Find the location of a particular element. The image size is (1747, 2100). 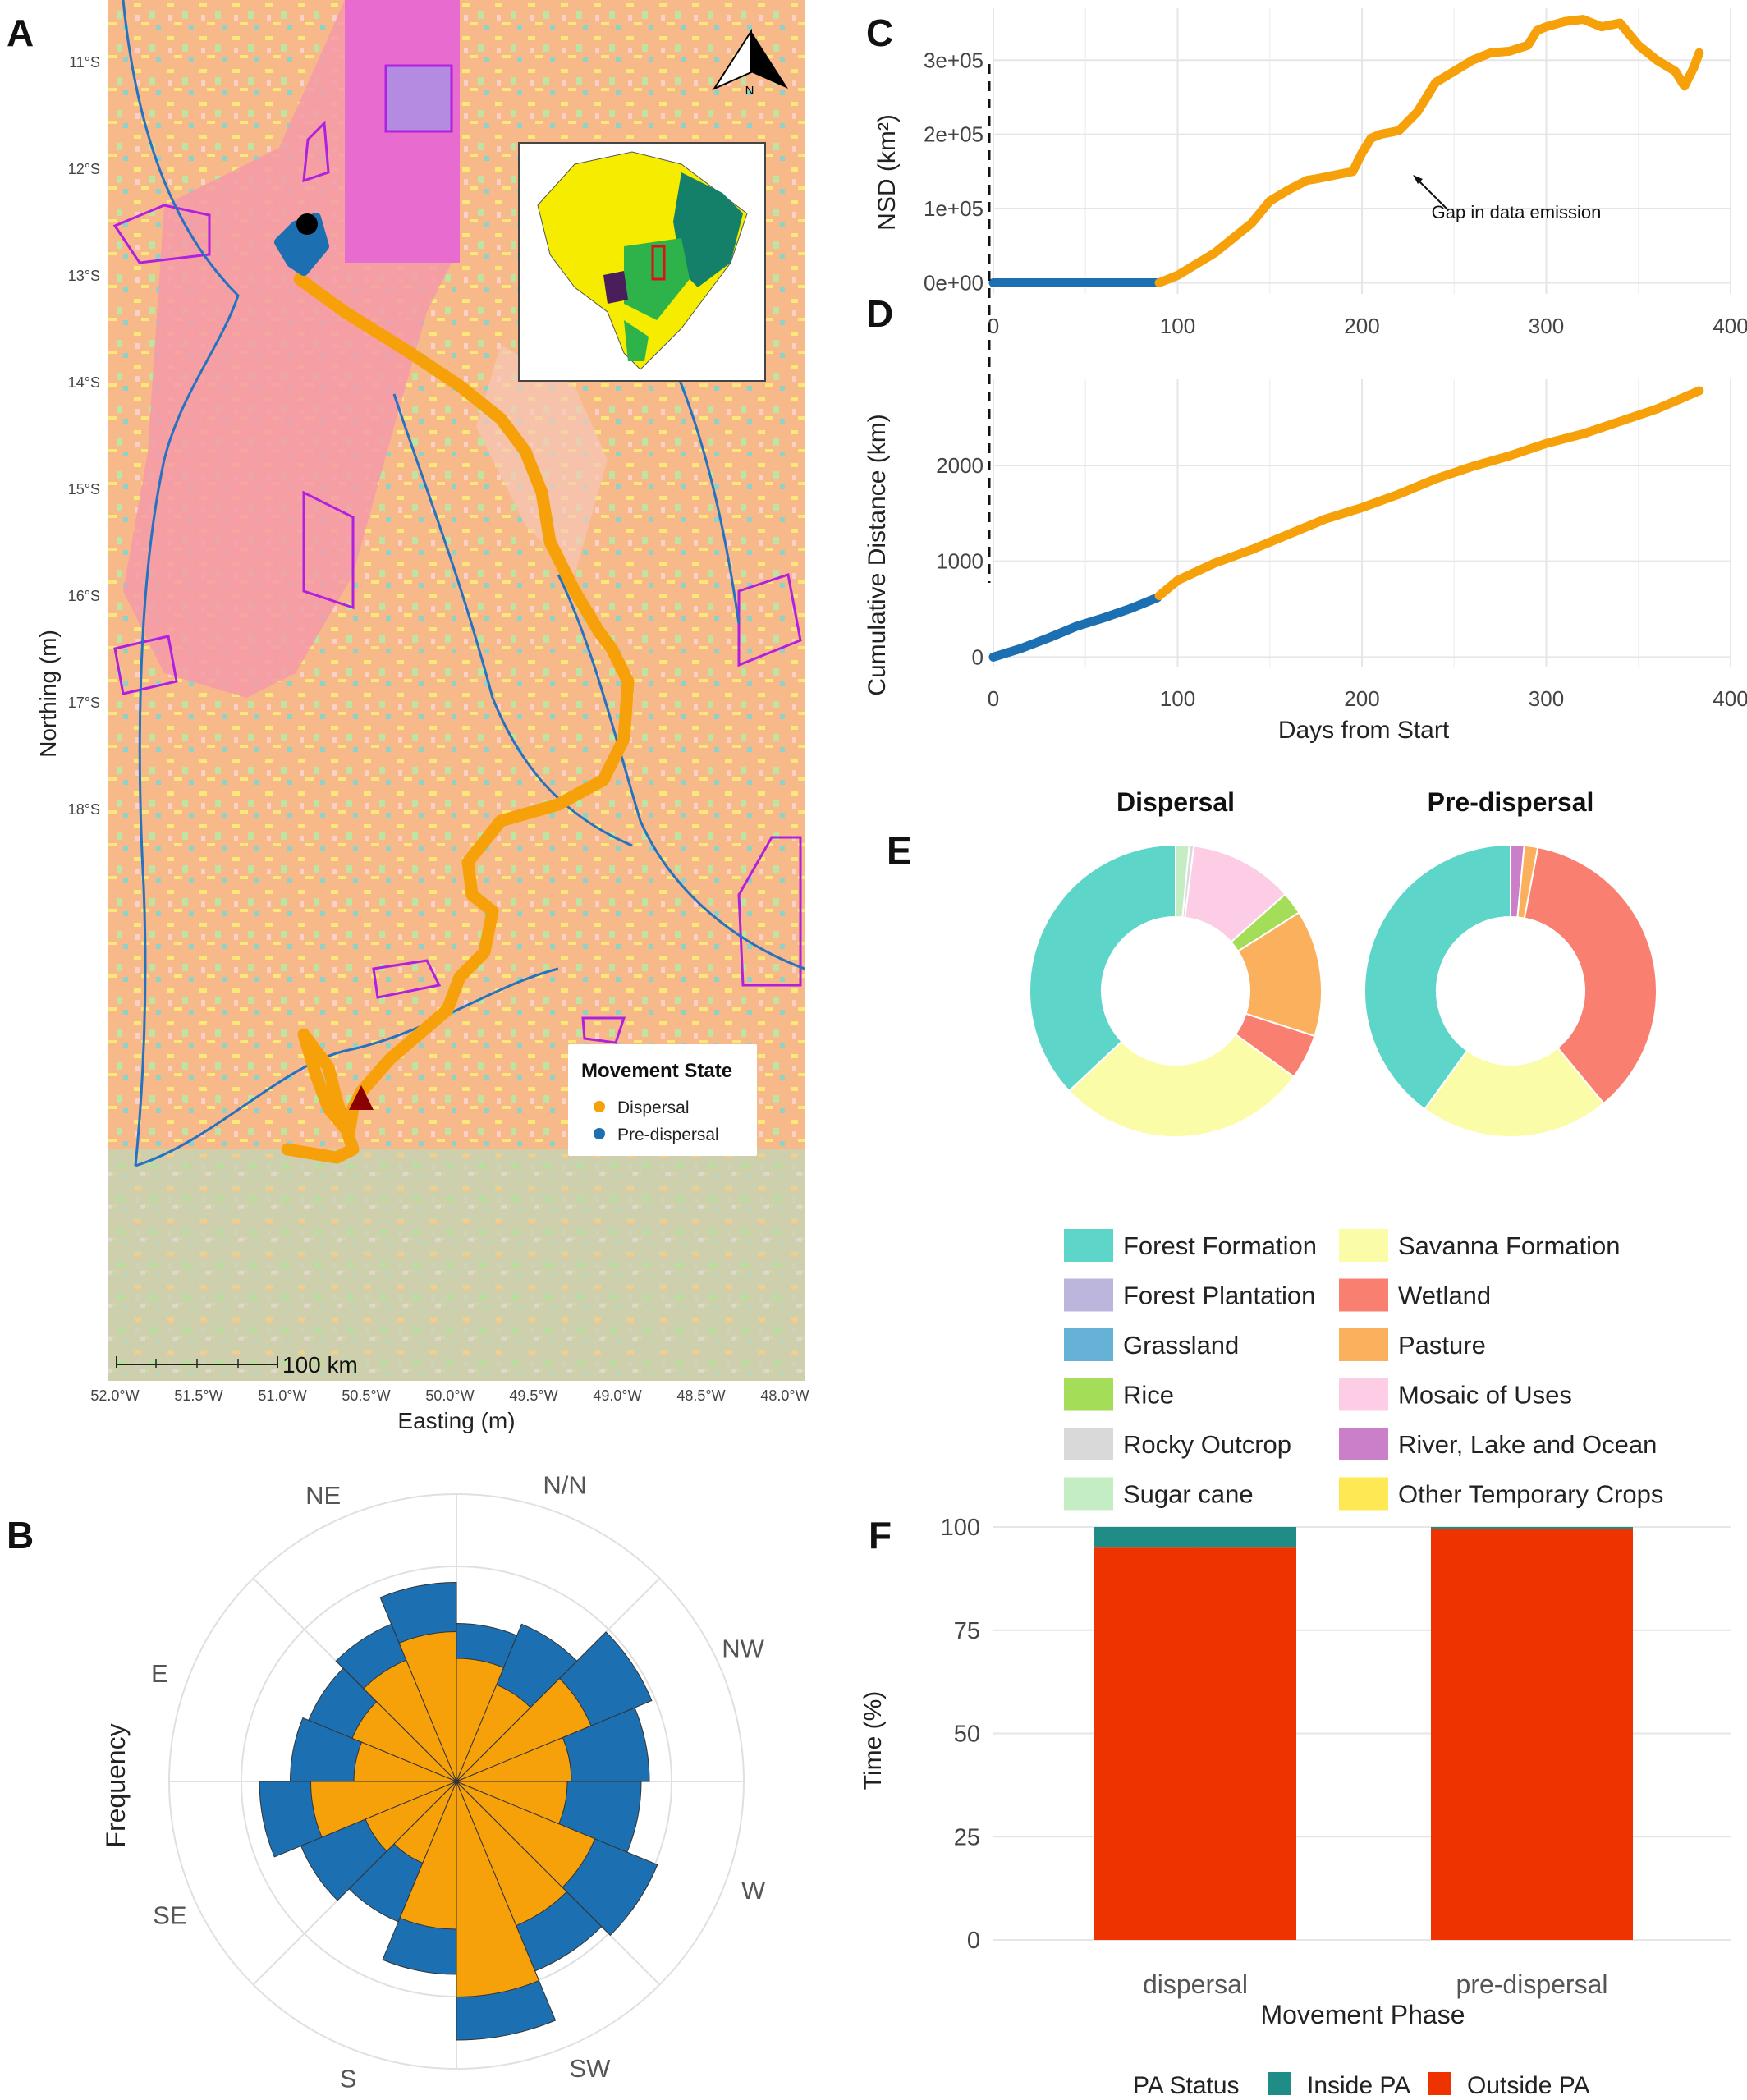

pa-legend-title: PA Status is located at coordinates (1186, 2085).